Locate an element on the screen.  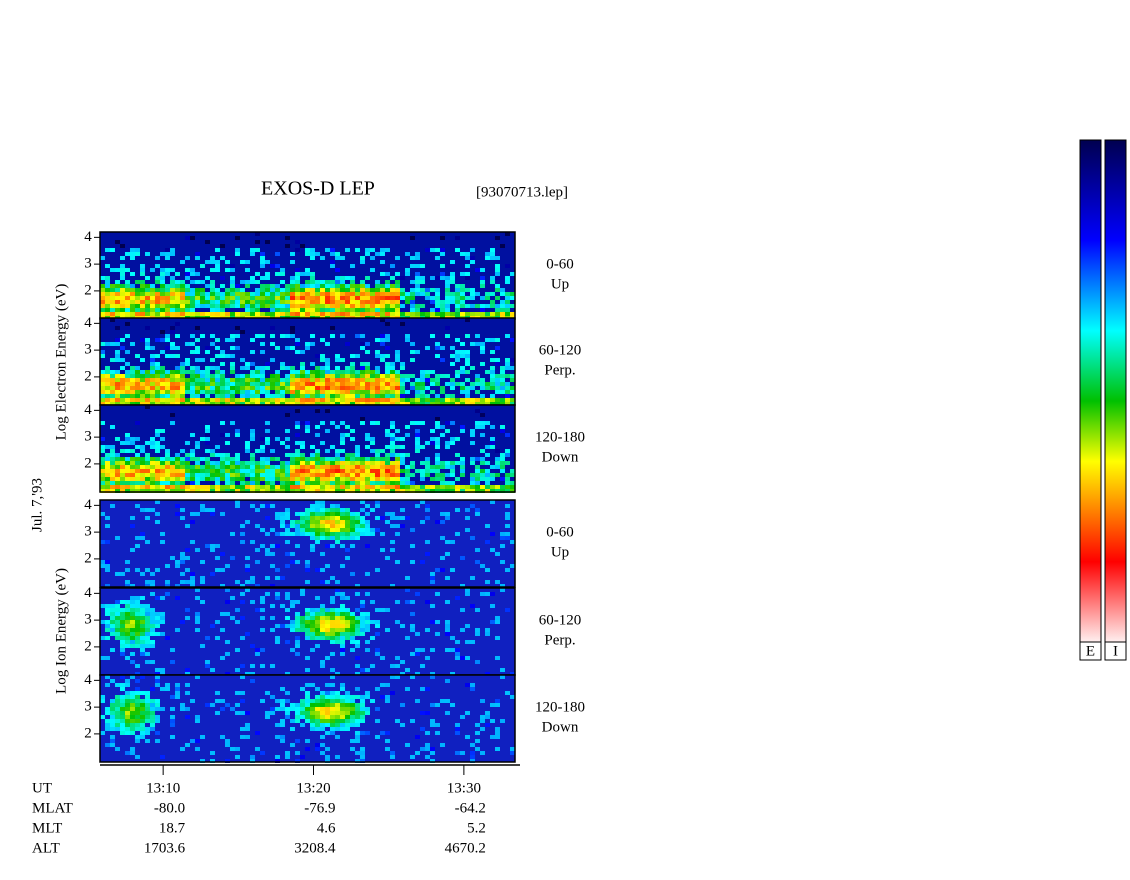
y-tick-label: 3 is located at coordinates (88, 350).